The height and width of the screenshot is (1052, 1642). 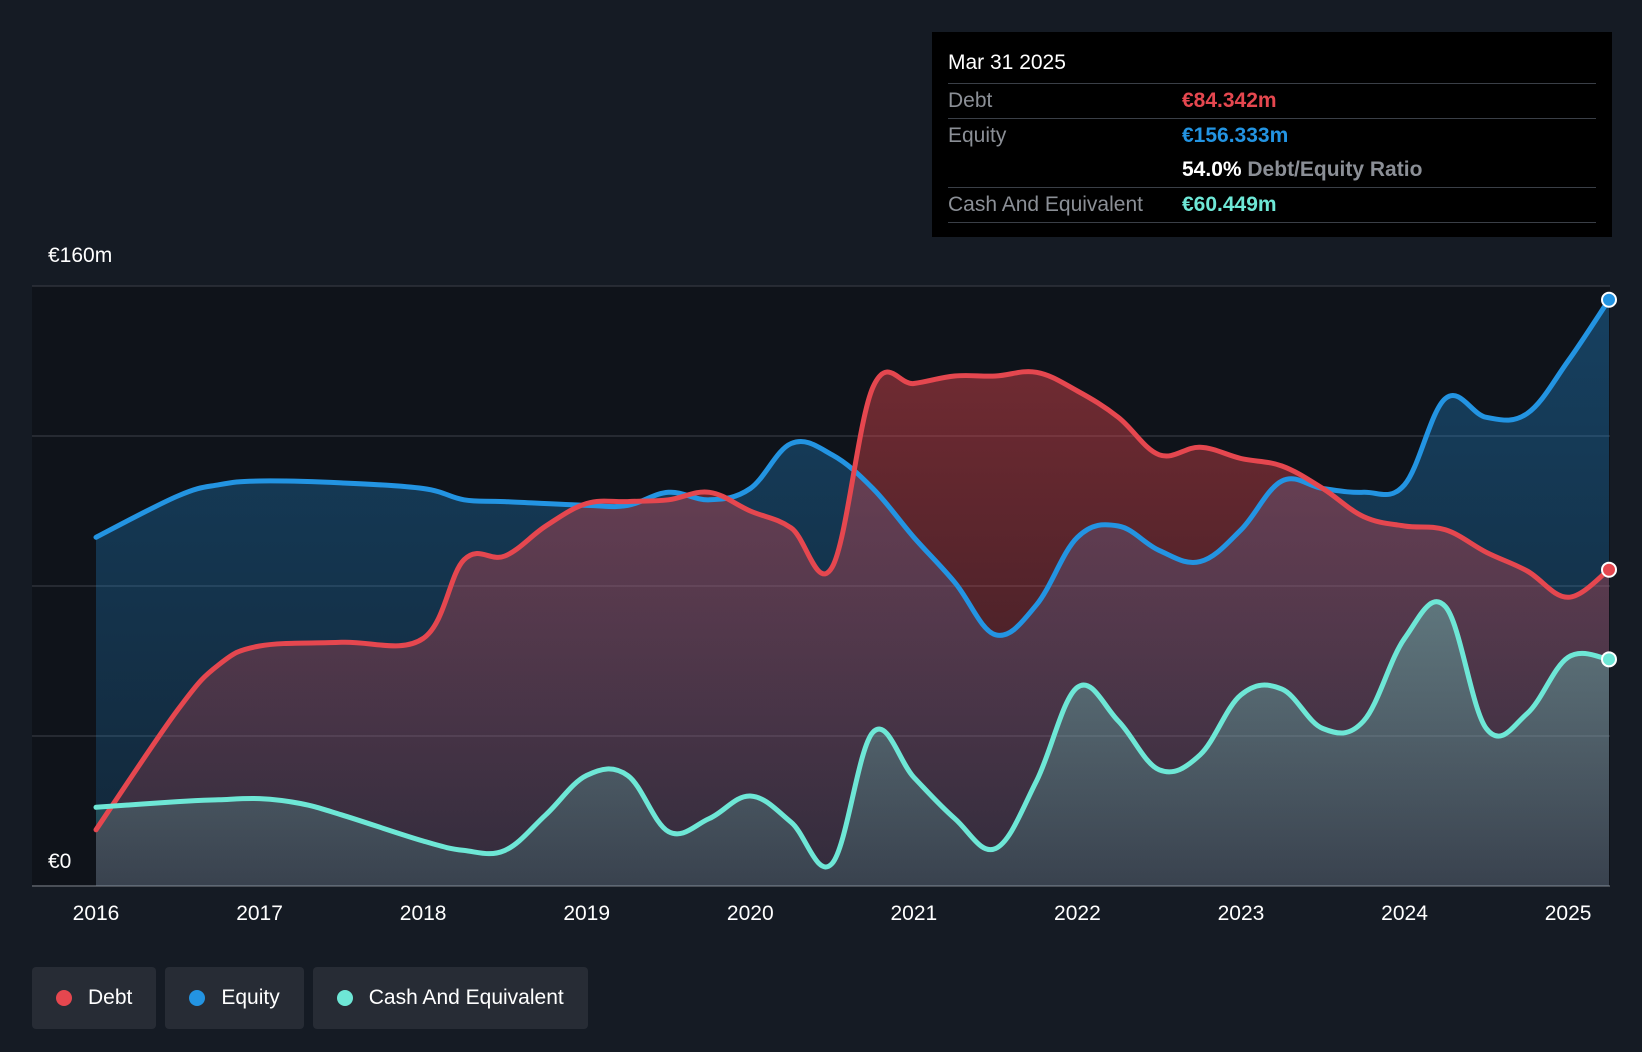 What do you see at coordinates (1609, 299) in the screenshot?
I see `equity-end-point` at bounding box center [1609, 299].